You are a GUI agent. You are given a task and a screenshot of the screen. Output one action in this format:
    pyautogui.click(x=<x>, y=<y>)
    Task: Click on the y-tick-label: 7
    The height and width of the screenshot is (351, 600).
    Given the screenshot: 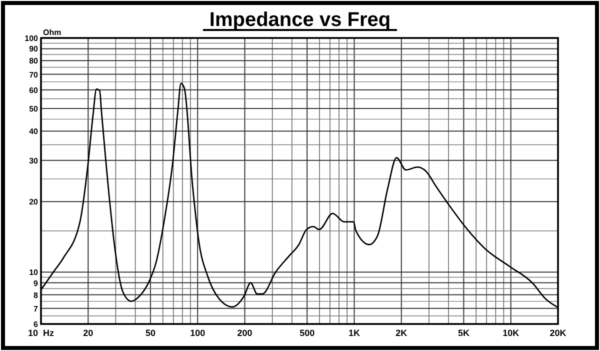 What is the action you would take?
    pyautogui.click(x=36, y=309)
    